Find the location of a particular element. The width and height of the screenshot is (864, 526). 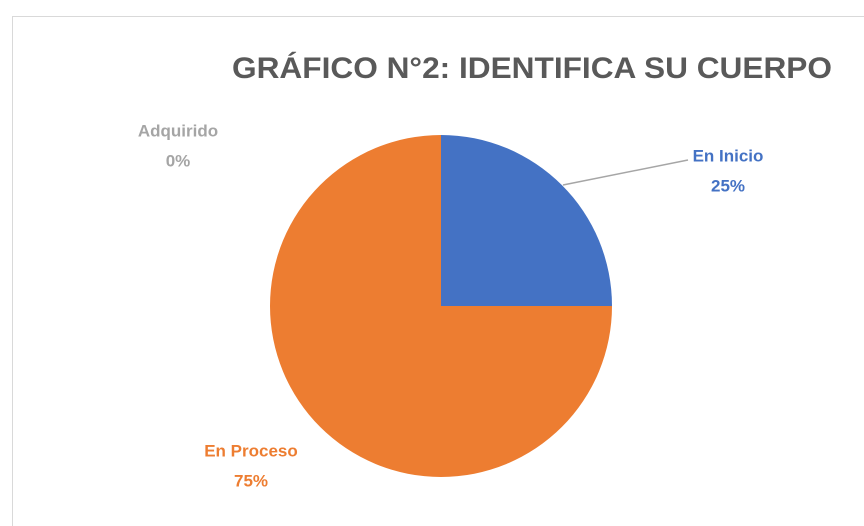

slice-label: Adquirido is located at coordinates (178, 130).